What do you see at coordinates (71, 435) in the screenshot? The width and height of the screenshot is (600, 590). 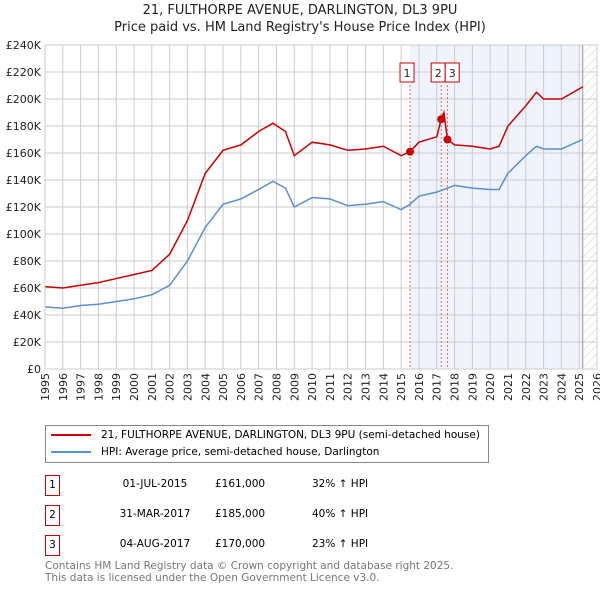 I see `legend-swatch-property` at bounding box center [71, 435].